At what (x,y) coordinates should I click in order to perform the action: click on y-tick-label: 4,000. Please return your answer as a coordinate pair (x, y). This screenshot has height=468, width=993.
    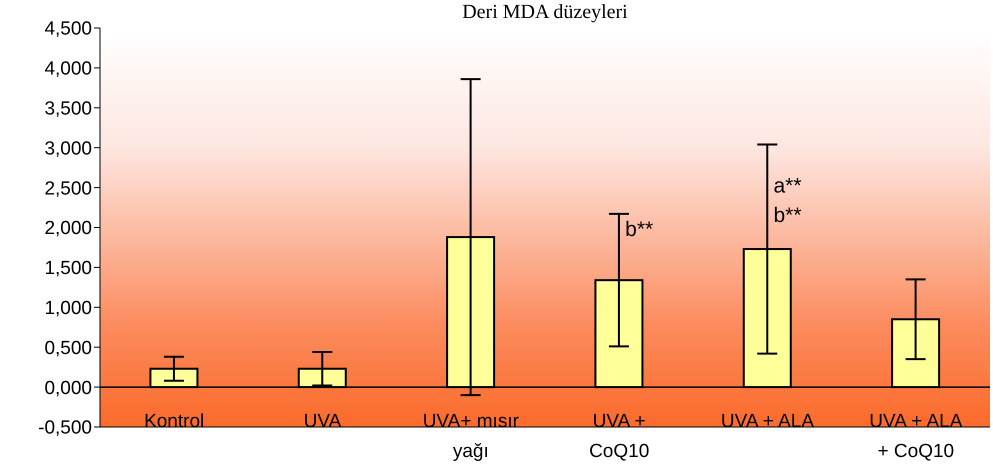
    Looking at the image, I should click on (68, 69).